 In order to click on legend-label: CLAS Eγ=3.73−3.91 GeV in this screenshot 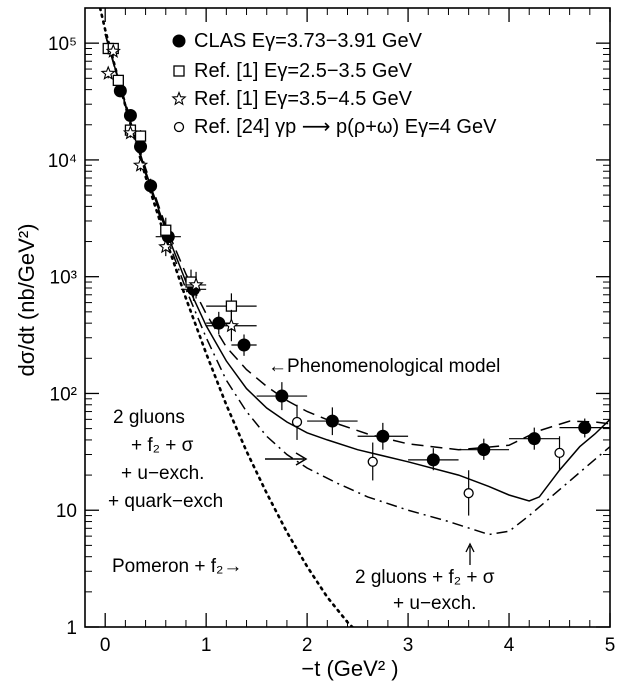, I will do `click(308, 41)`.